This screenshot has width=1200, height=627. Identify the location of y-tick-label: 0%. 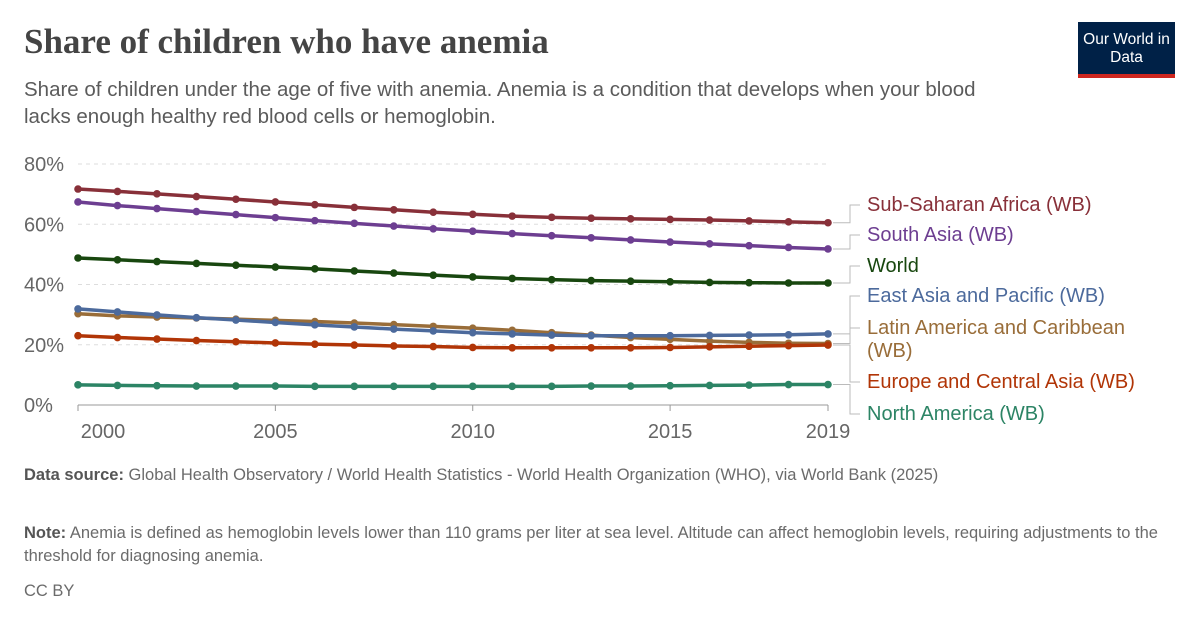
(38, 406).